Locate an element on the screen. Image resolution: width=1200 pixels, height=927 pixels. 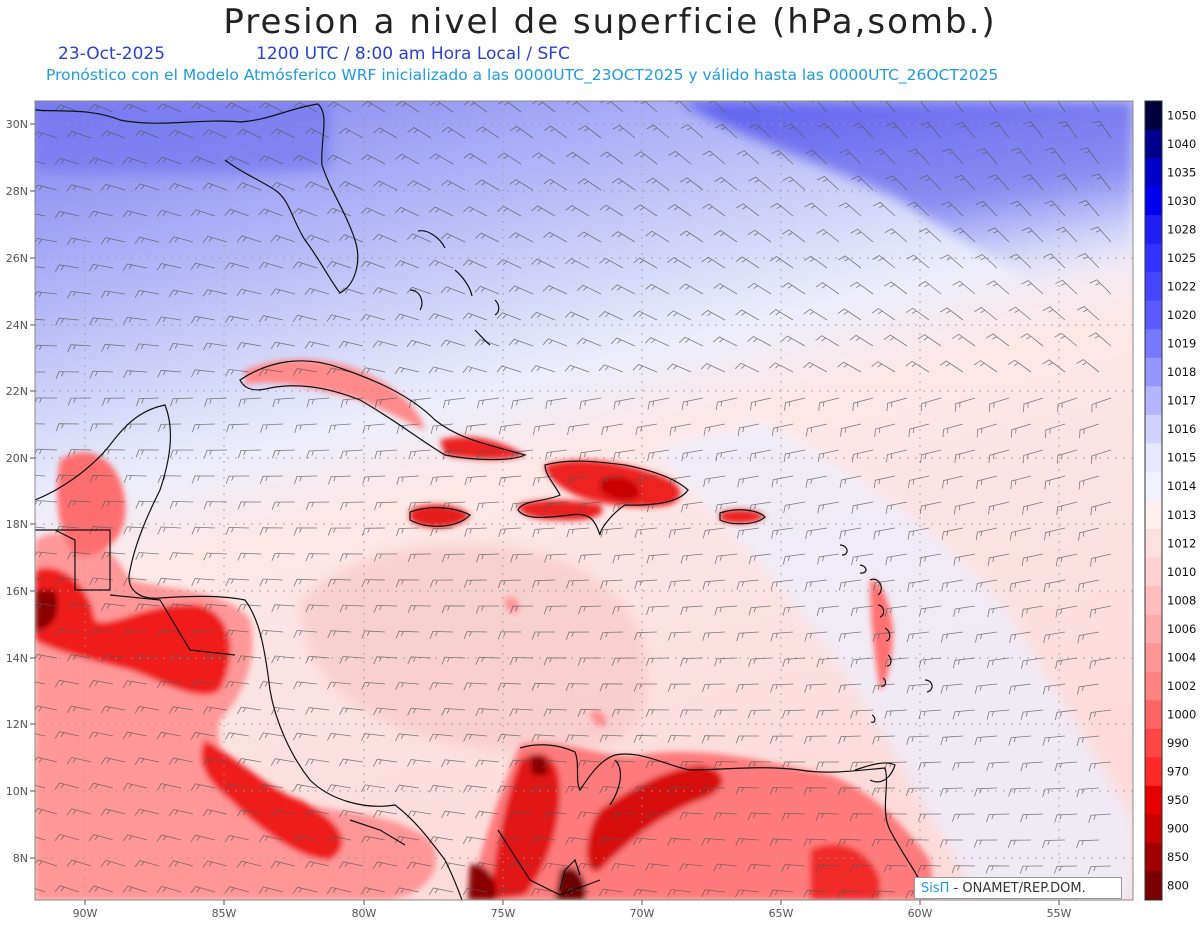
lon-label: 70W is located at coordinates (642, 913).